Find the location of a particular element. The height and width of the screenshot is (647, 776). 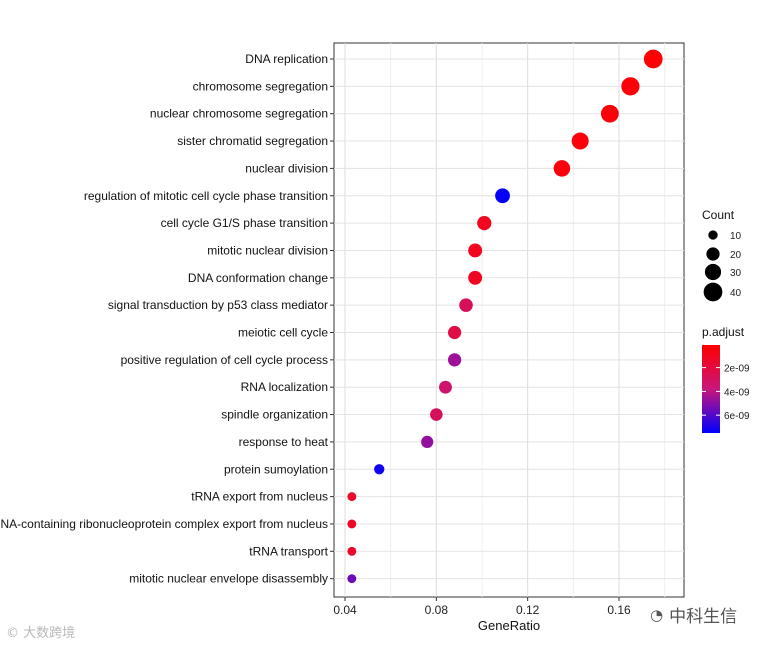

color-legend-title: p.adjust is located at coordinates (723, 332).